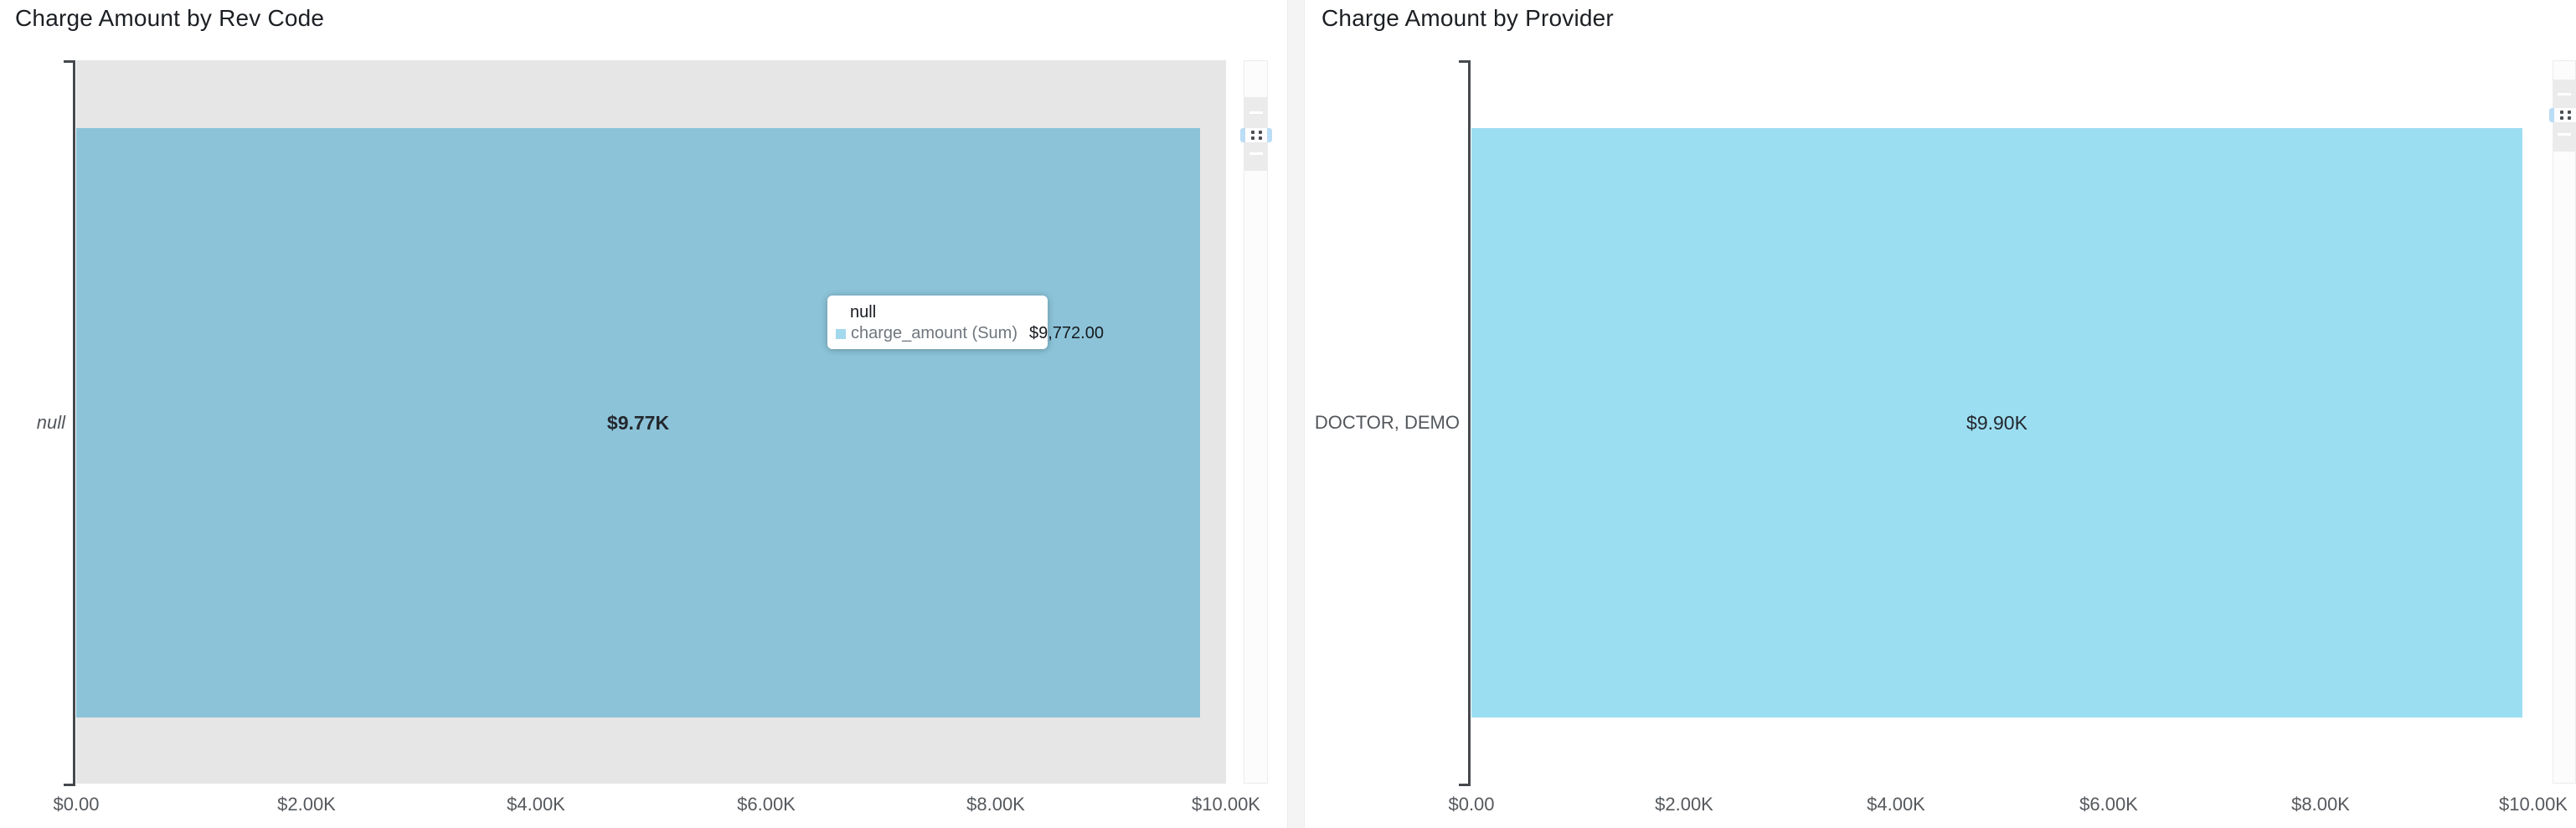 The image size is (2576, 828). What do you see at coordinates (1467, 18) in the screenshot?
I see `chart-title: Charge Amount by Provider` at bounding box center [1467, 18].